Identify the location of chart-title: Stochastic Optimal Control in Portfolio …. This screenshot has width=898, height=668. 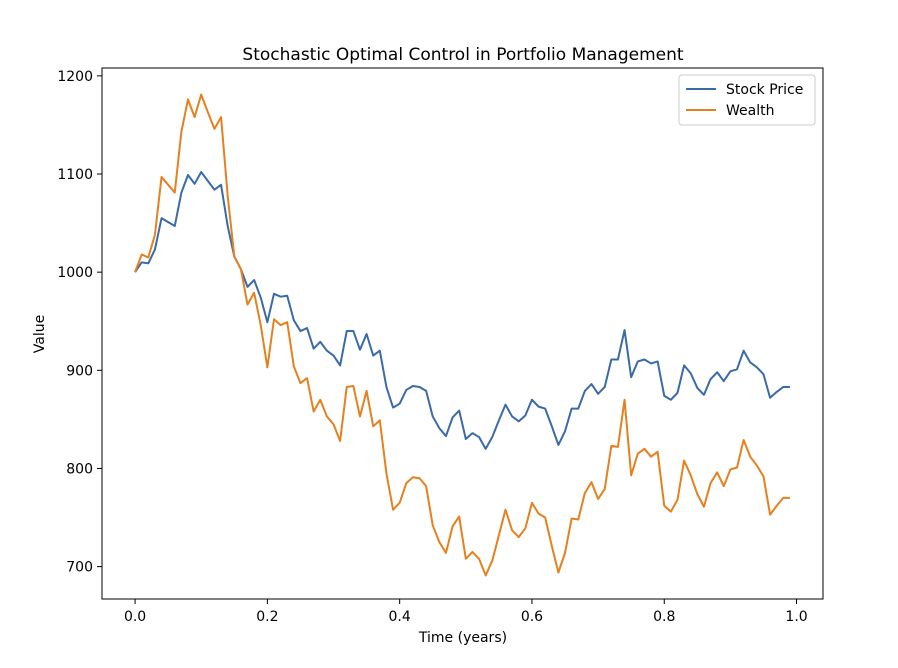
(462, 55).